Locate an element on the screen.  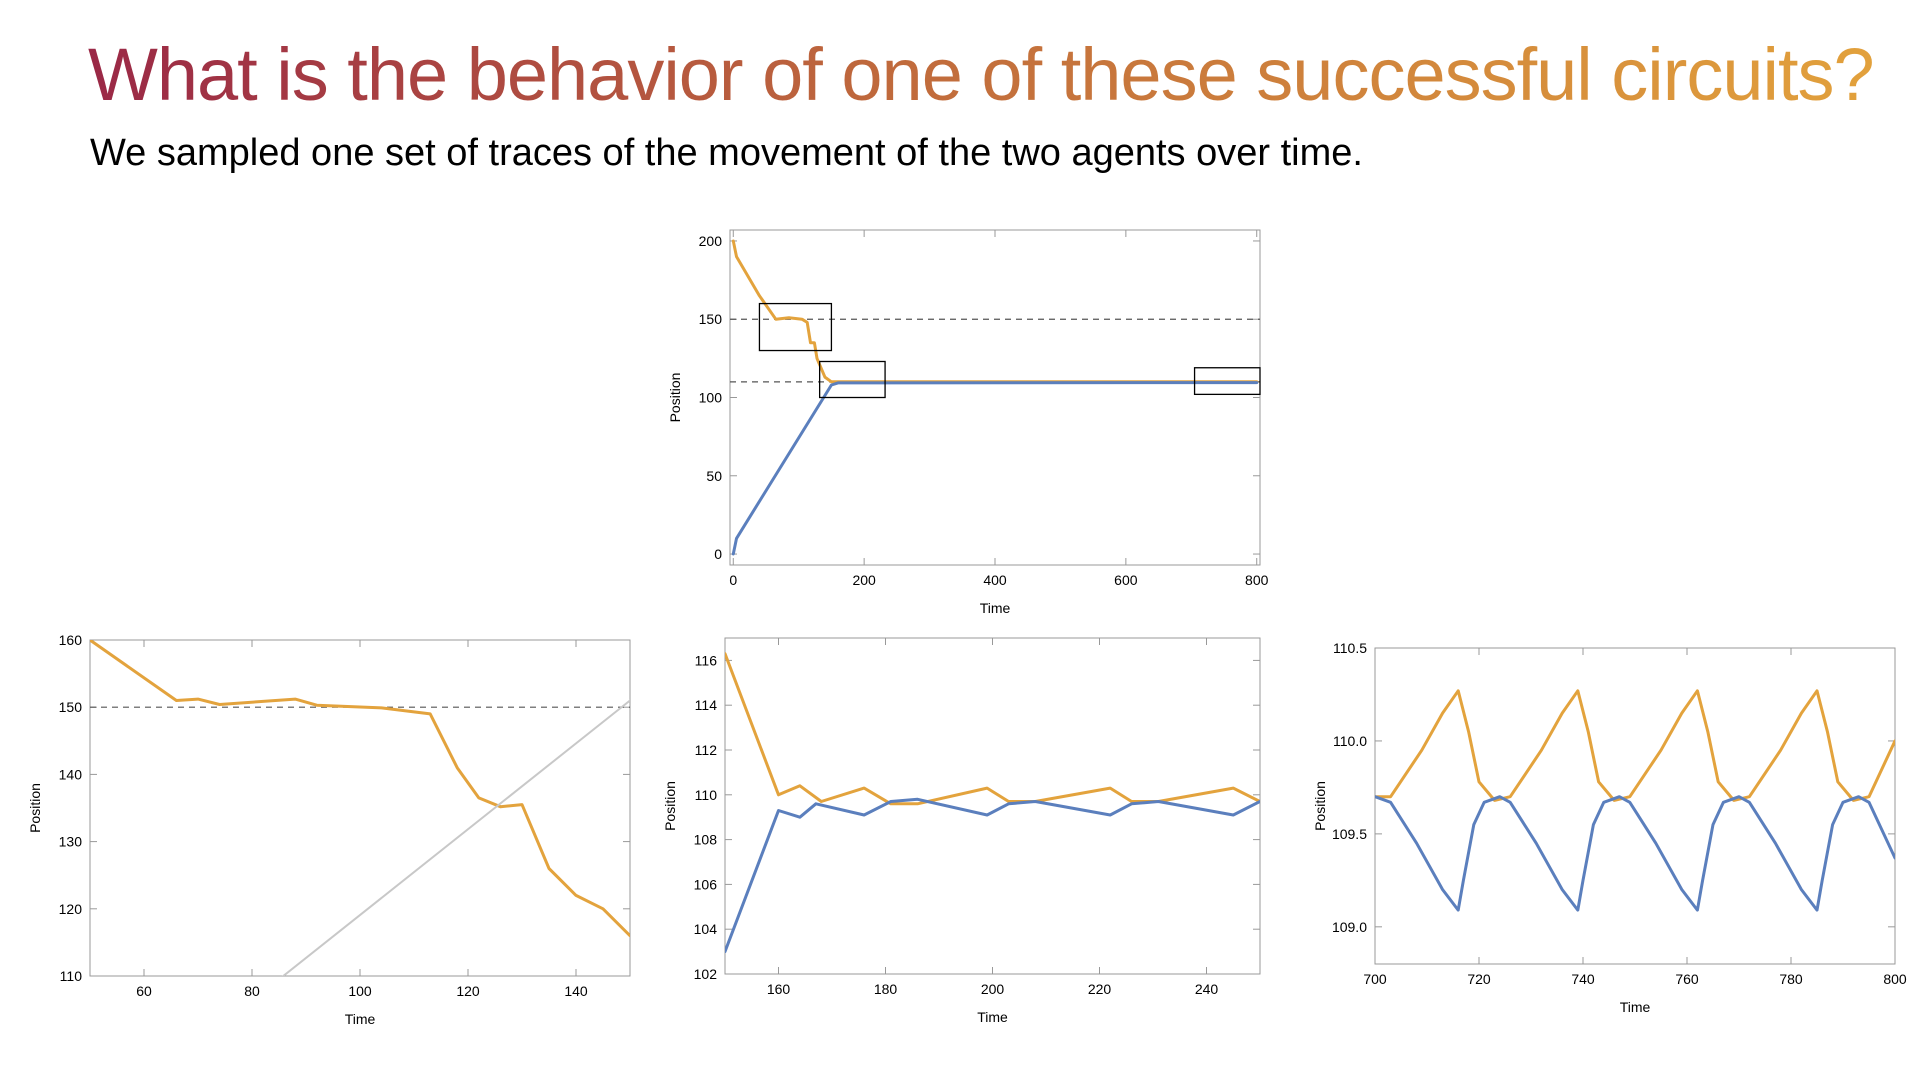
x-tick-label: 0 is located at coordinates (733, 580).